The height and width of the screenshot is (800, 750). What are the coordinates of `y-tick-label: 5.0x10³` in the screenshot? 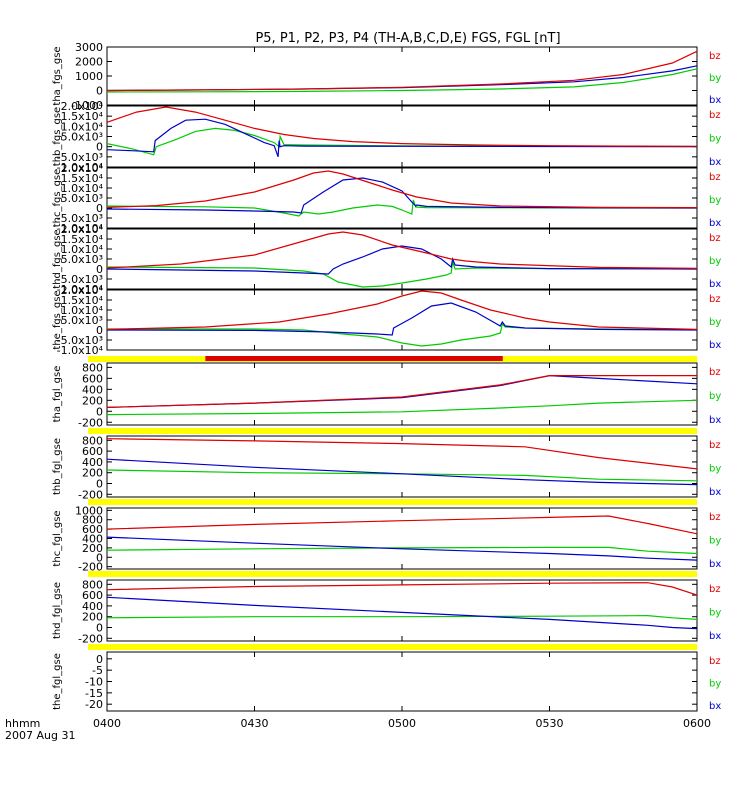 It's located at (82, 320).